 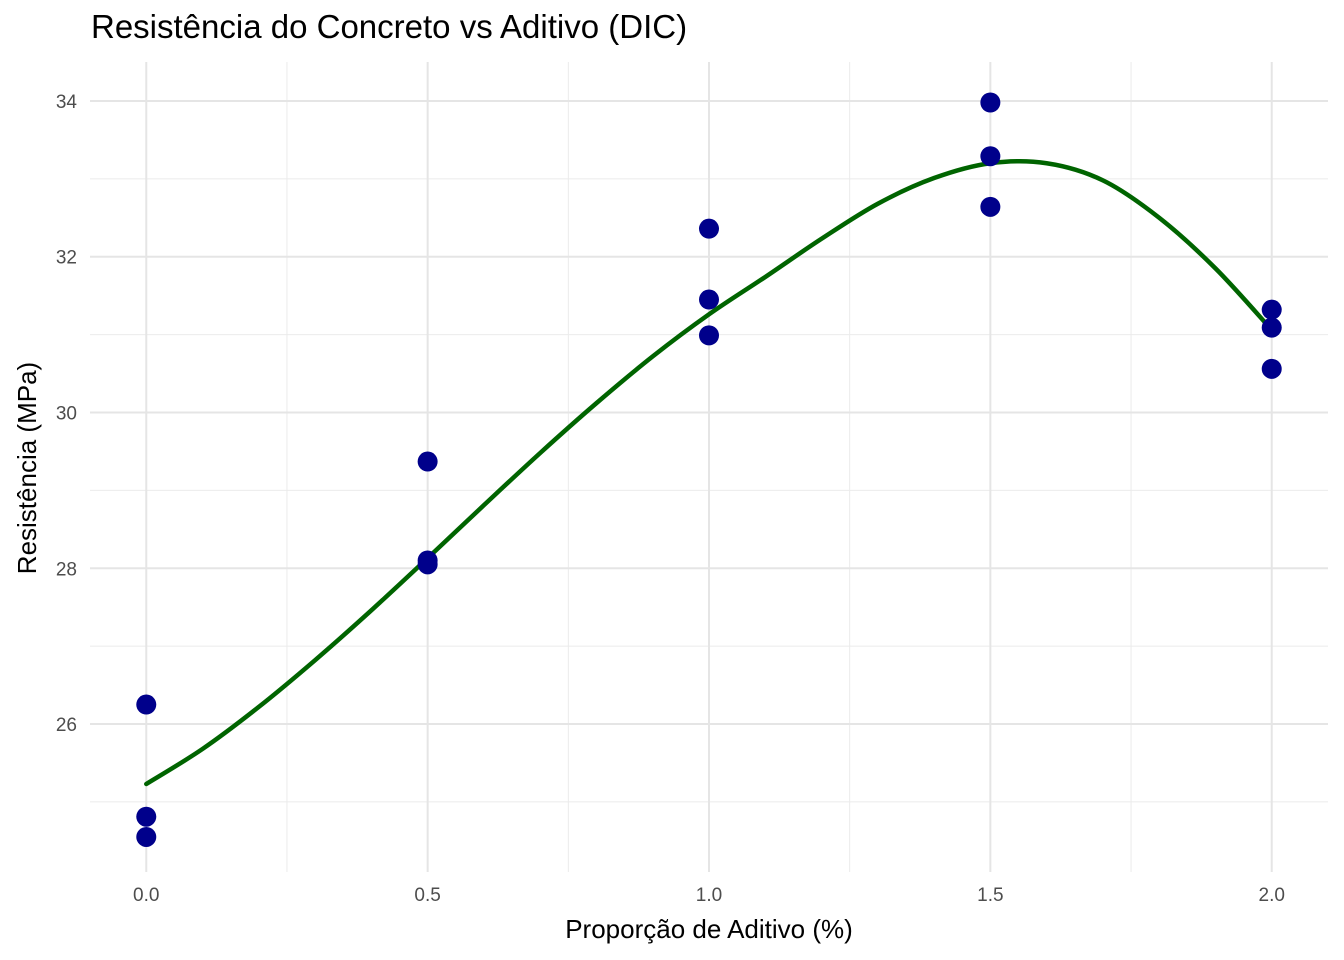 What do you see at coordinates (67, 102) in the screenshot?
I see `y-tick-label: 34` at bounding box center [67, 102].